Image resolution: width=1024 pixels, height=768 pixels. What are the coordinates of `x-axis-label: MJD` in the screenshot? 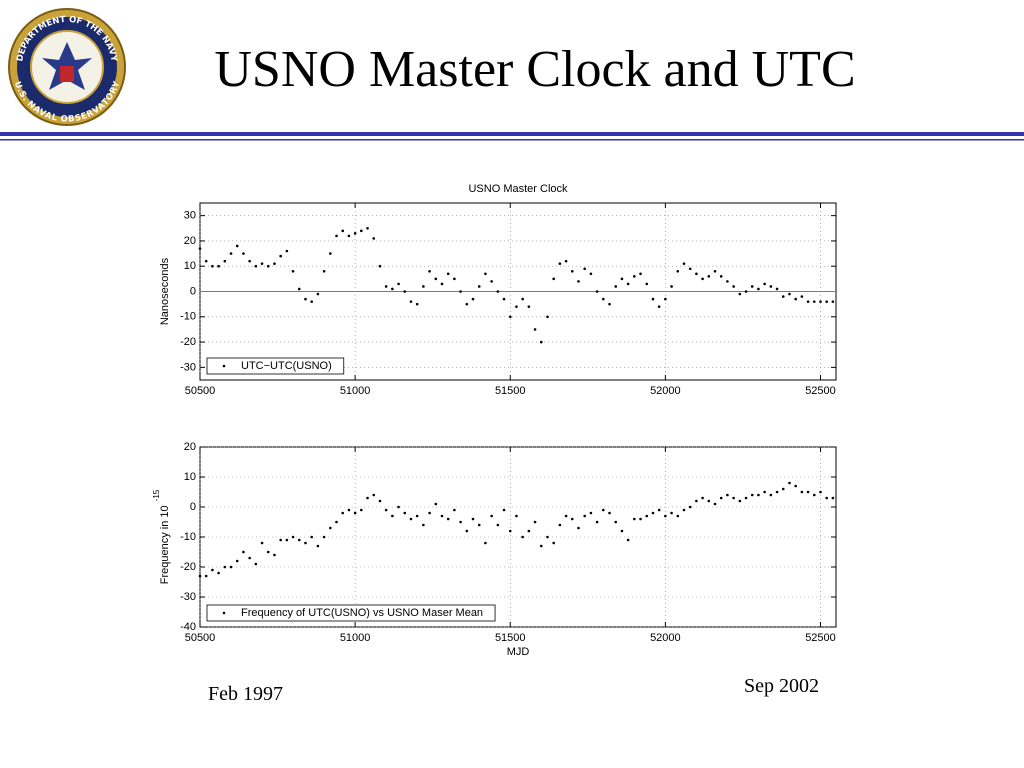 It's located at (518, 652).